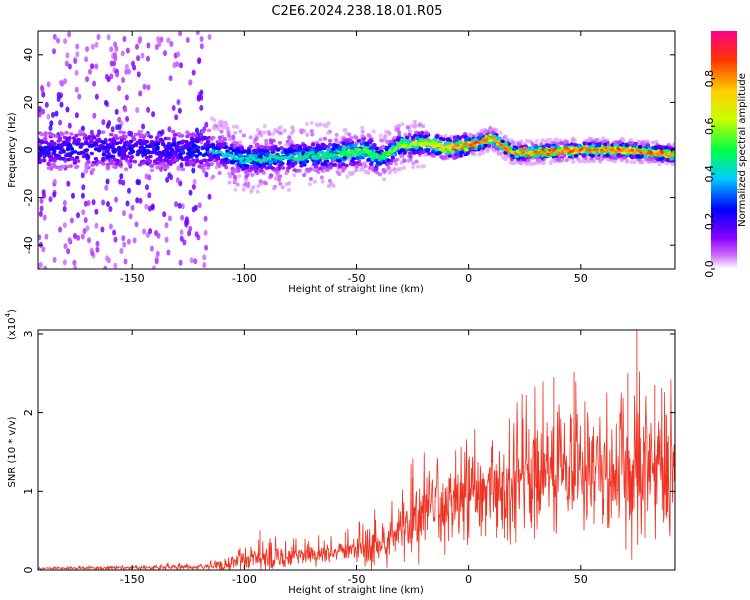 This screenshot has width=750, height=600. Describe the element at coordinates (581, 278) in the screenshot. I see `spectrogram-x-tick-label: 50` at that location.